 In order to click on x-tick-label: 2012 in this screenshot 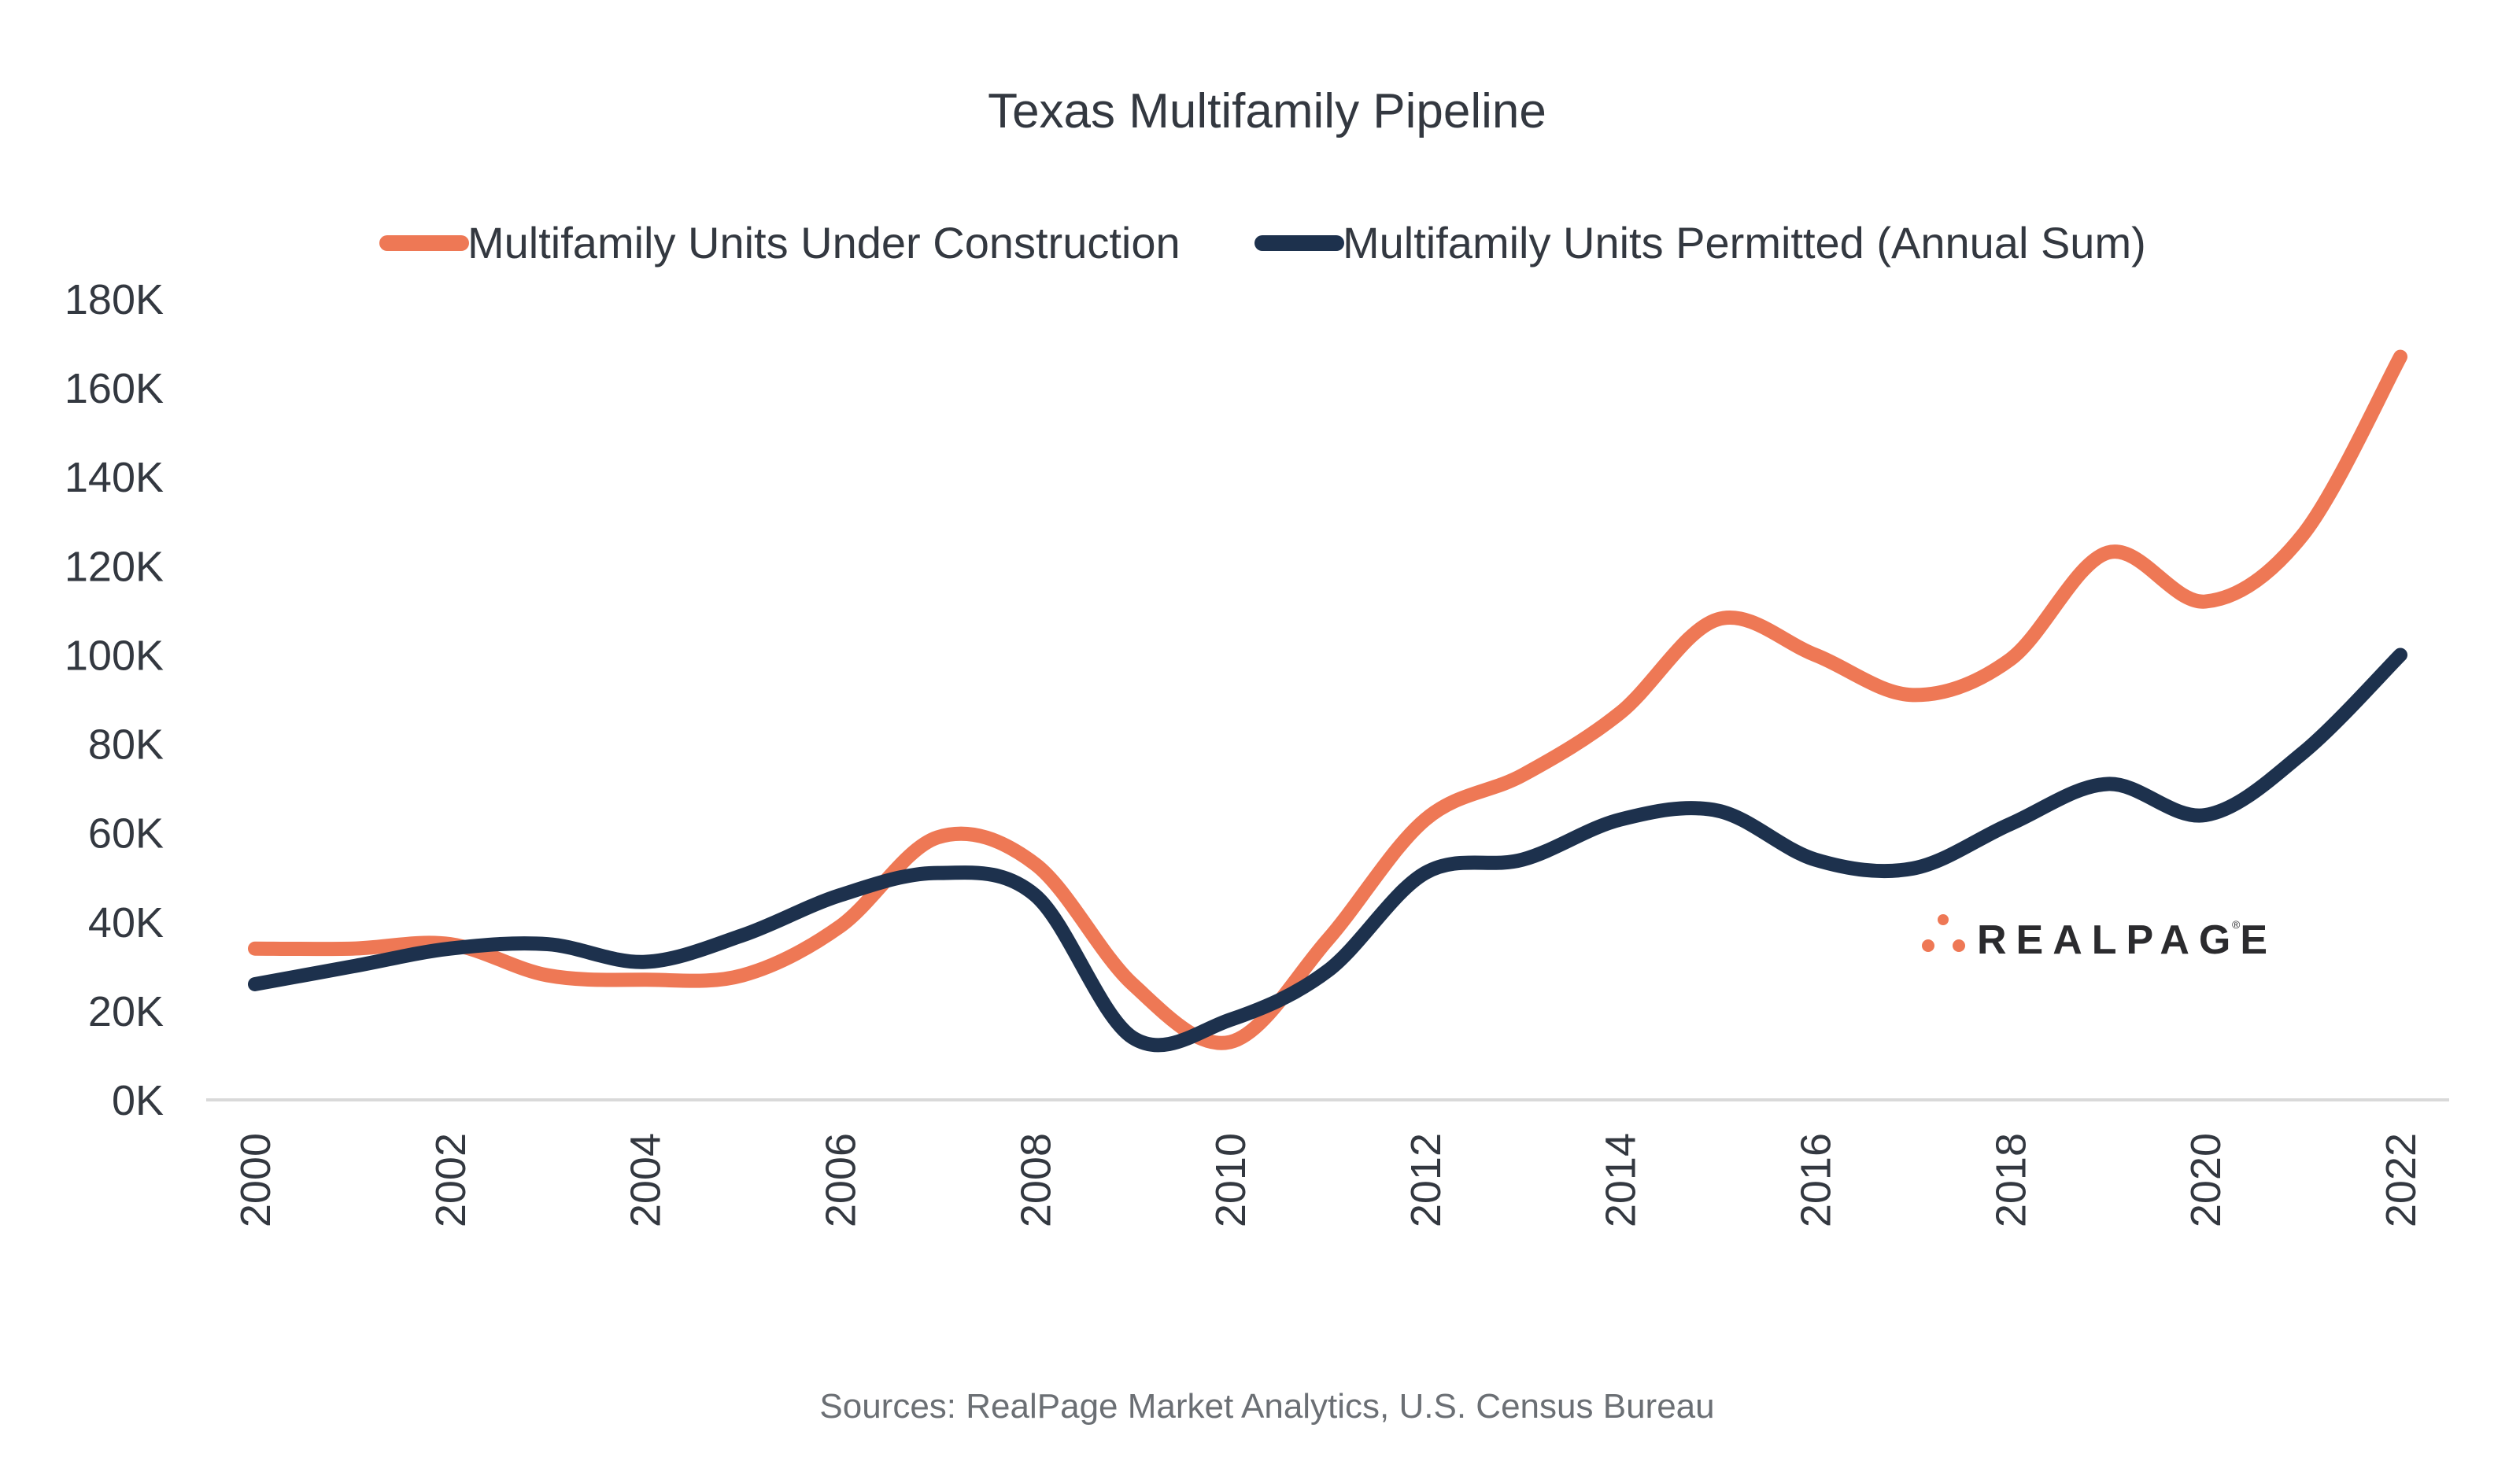, I will do `click(1426, 1180)`.